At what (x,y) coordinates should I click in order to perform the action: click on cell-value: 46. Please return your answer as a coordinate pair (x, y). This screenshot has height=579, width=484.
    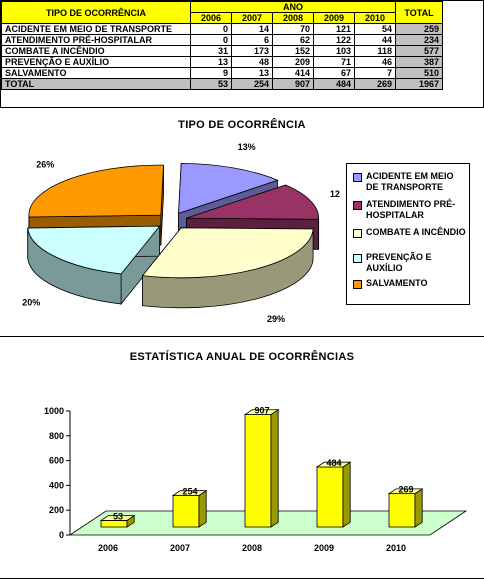
    Looking at the image, I should click on (375, 62).